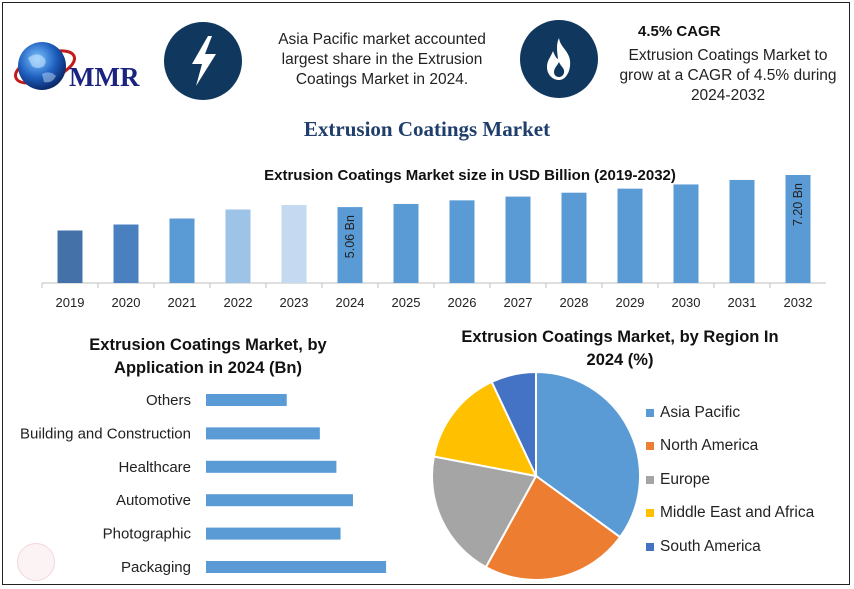 This screenshot has height=589, width=854. Describe the element at coordinates (574, 302) in the screenshot. I see `x-tick-label-2028: 2028` at that location.